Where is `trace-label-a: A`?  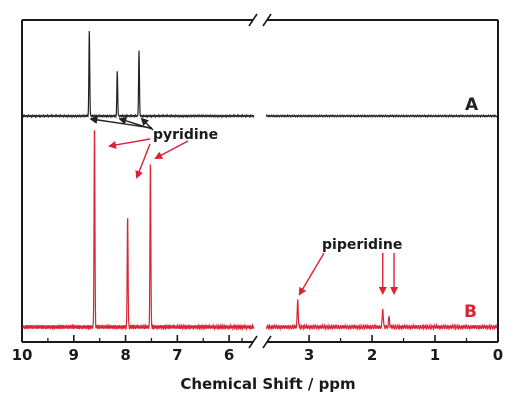
trace-label-a: A is located at coordinates (472, 105).